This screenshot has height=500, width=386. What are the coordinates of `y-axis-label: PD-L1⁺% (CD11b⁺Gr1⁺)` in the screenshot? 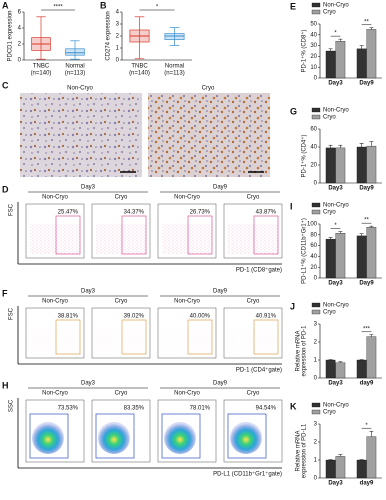 It's located at (304, 251).